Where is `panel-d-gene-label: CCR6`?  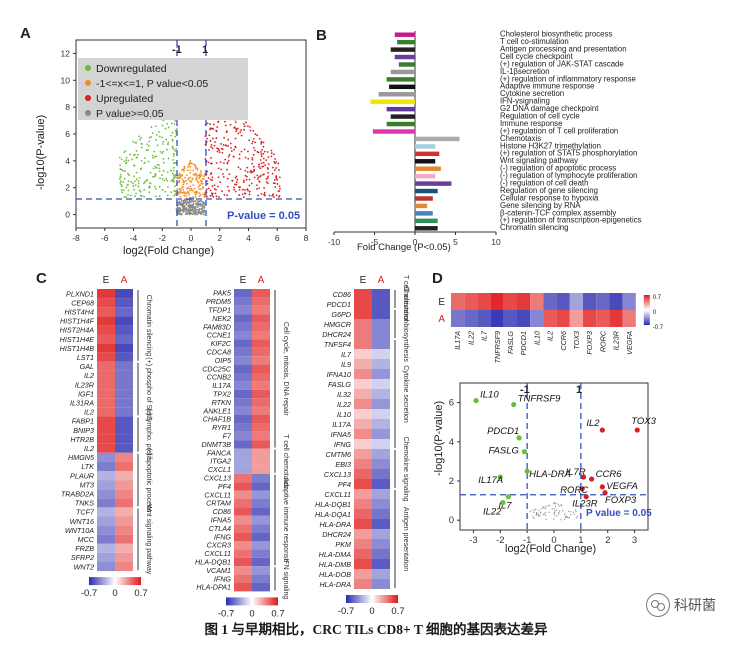
panel-d-gene-label: CCR6 is located at coordinates (563, 341).